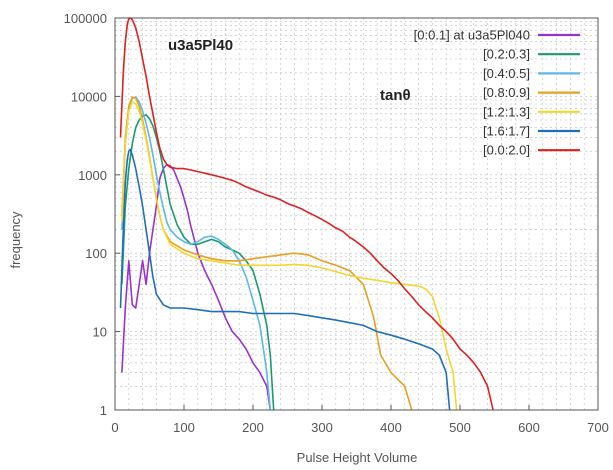 The image size is (613, 470). Describe the element at coordinates (506, 111) in the screenshot. I see `legend-label-5: [1.2:1.3]` at that location.